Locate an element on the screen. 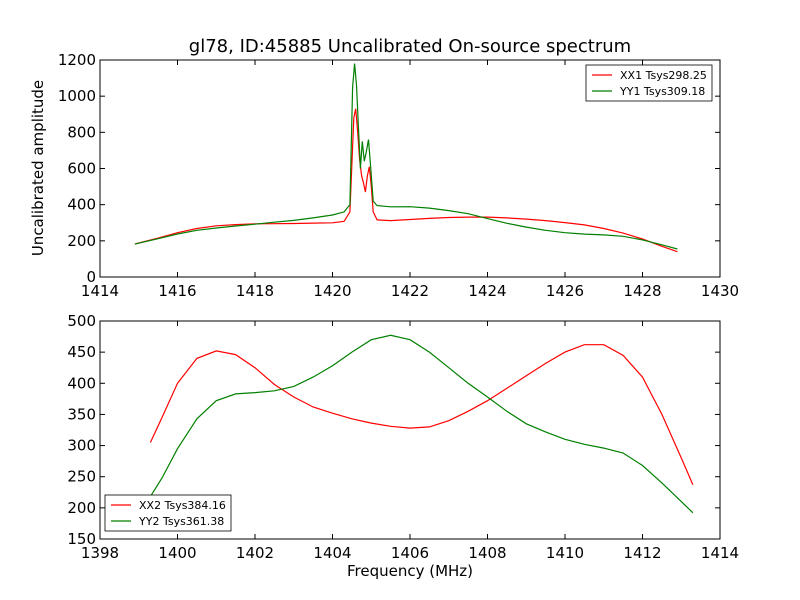 Image resolution: width=800 pixels, height=600 pixels. bottom-x-tick-label: 1408 is located at coordinates (487, 553).